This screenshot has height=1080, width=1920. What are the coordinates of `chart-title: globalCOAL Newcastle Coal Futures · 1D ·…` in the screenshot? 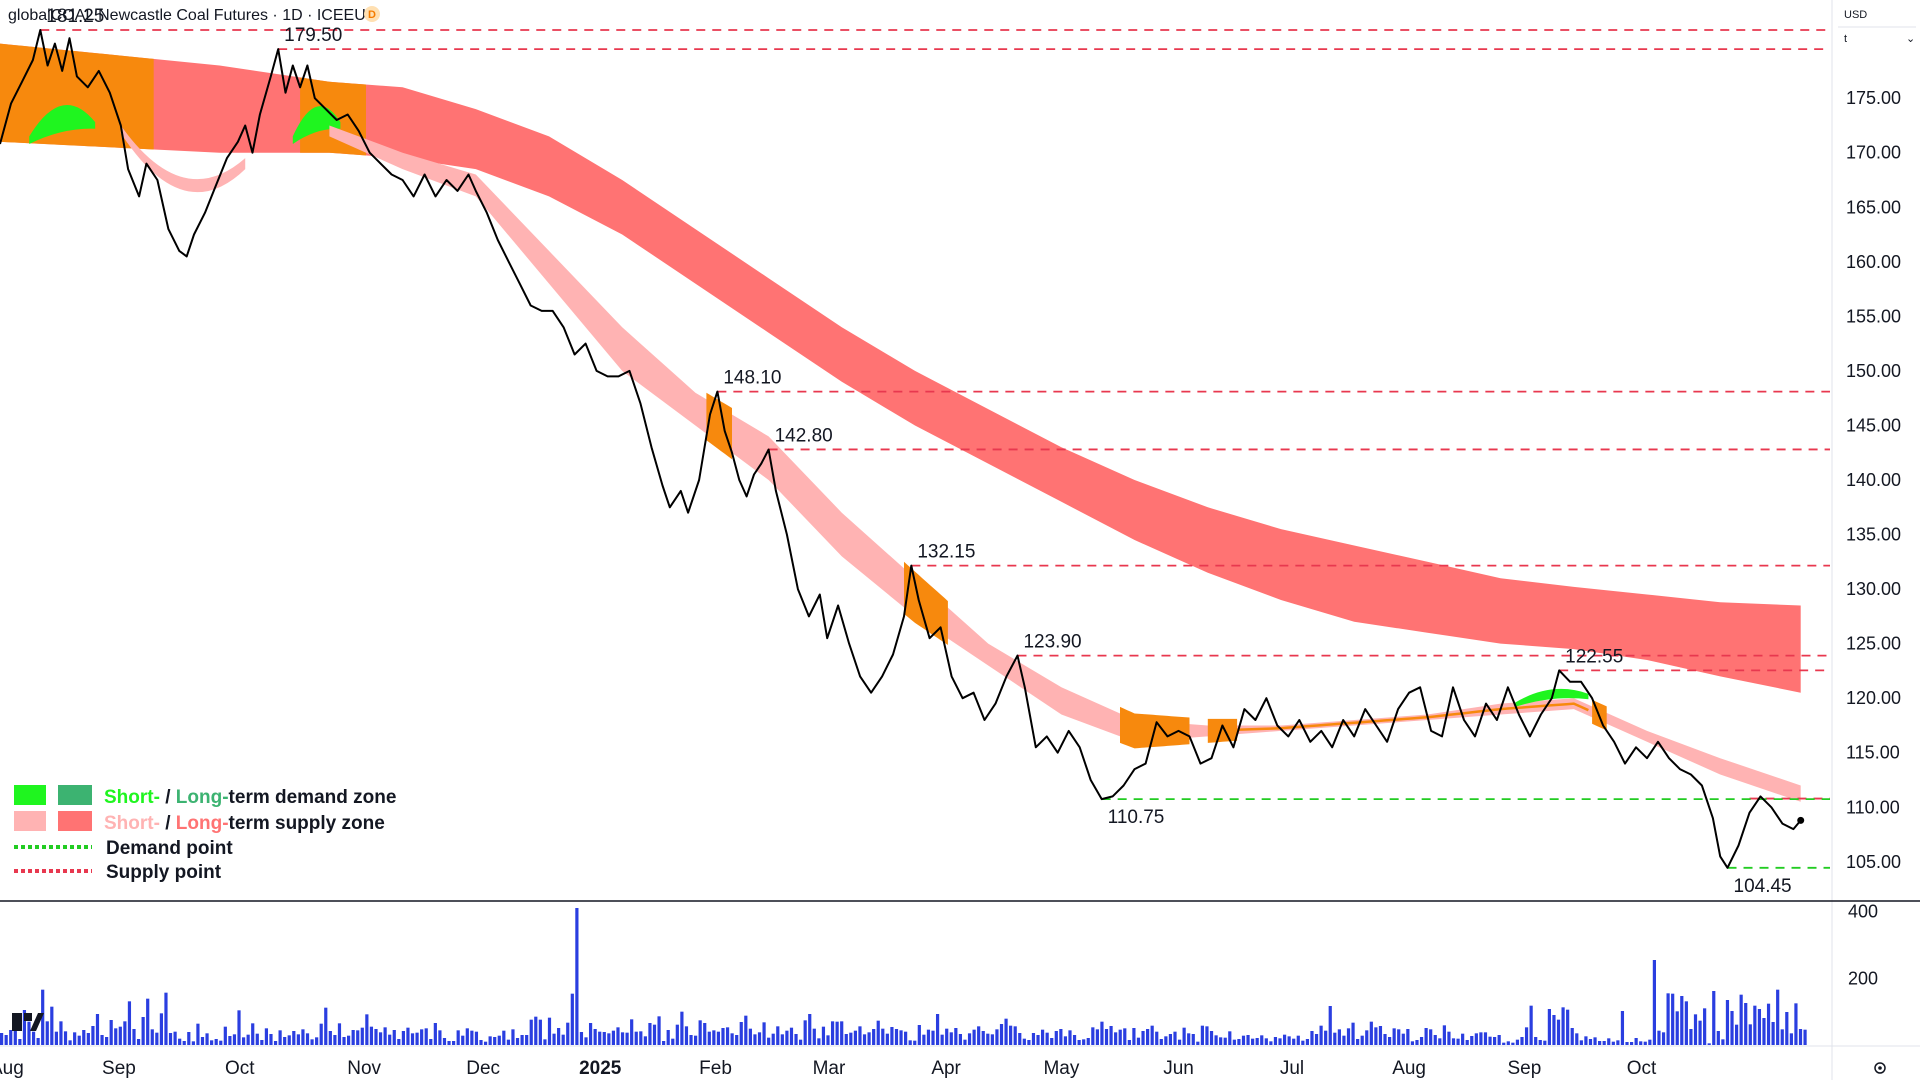 It's located at (192, 15).